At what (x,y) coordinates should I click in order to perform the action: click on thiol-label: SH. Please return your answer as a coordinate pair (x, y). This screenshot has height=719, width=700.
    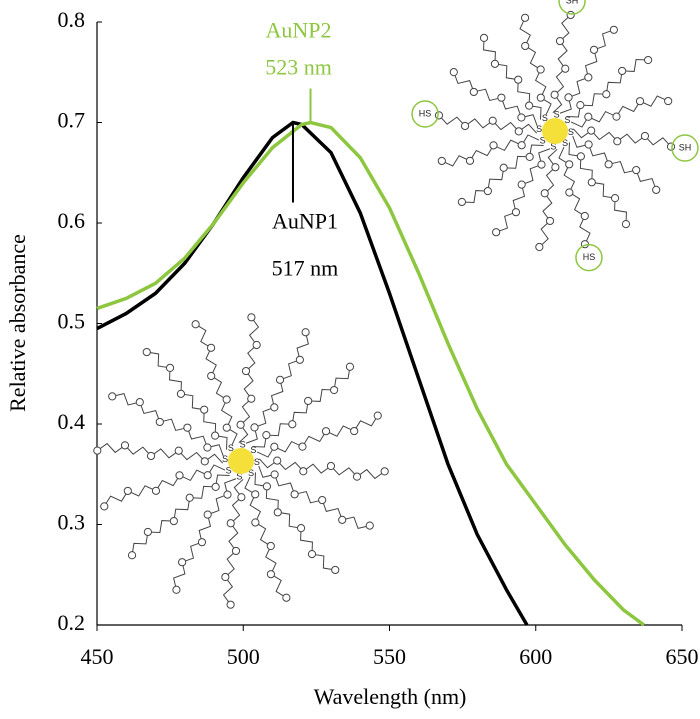
    Looking at the image, I should click on (685, 147).